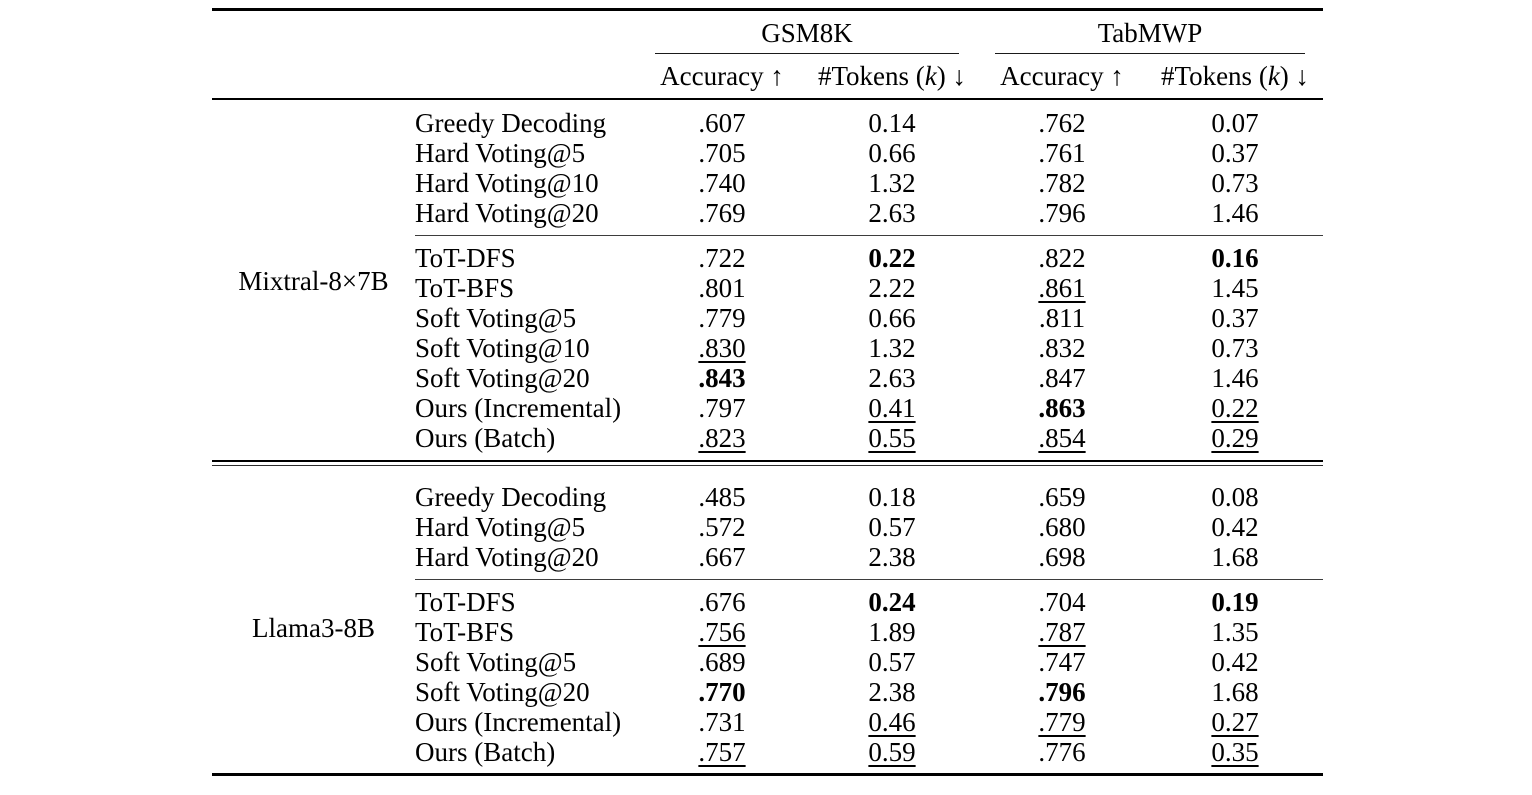  I want to click on value-cell: .757, so click(722, 756).